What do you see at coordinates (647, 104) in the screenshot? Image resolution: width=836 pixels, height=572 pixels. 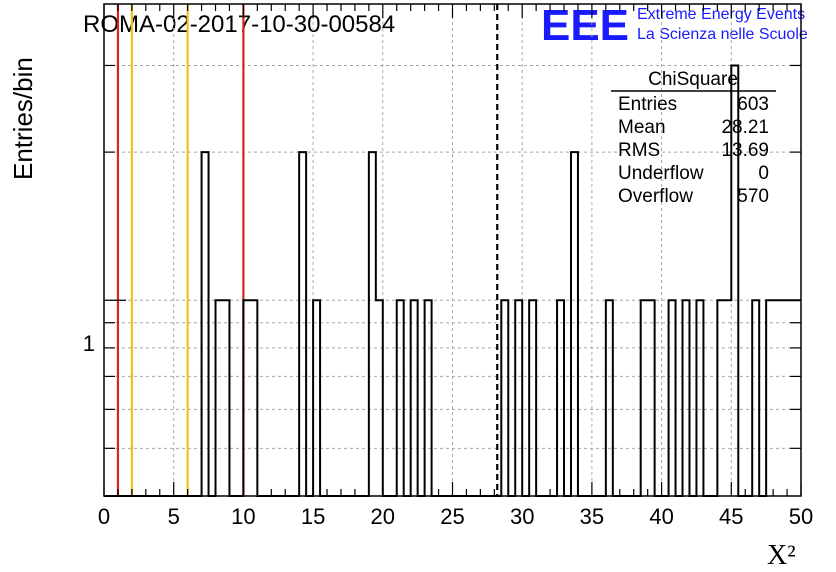 I see `stats-row-label: Entries` at bounding box center [647, 104].